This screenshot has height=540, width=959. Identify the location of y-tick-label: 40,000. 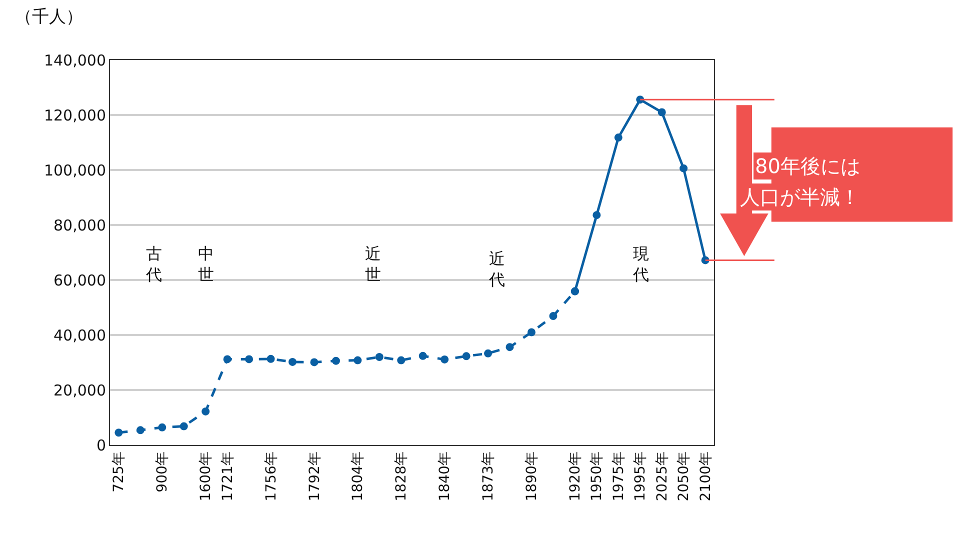
(80, 335).